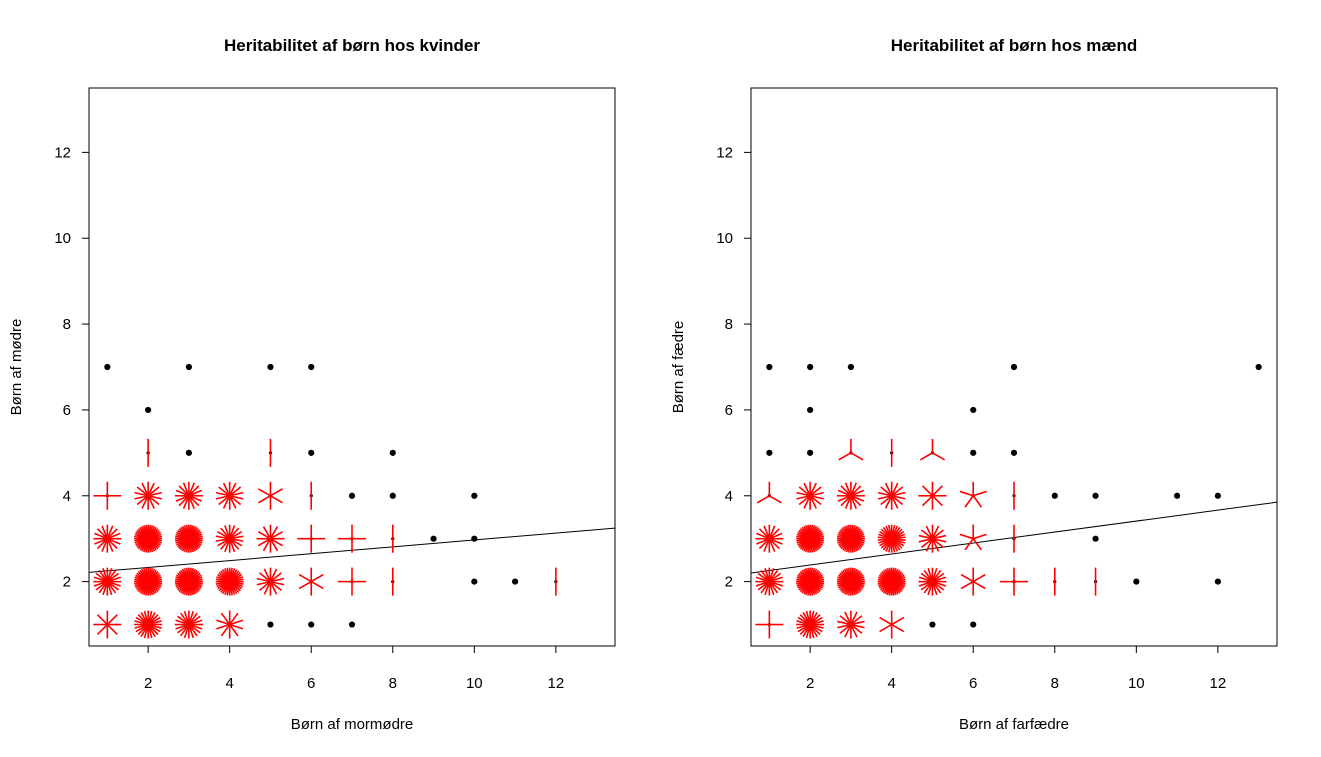  What do you see at coordinates (67, 410) in the screenshot?
I see `y-tick-label: 6` at bounding box center [67, 410].